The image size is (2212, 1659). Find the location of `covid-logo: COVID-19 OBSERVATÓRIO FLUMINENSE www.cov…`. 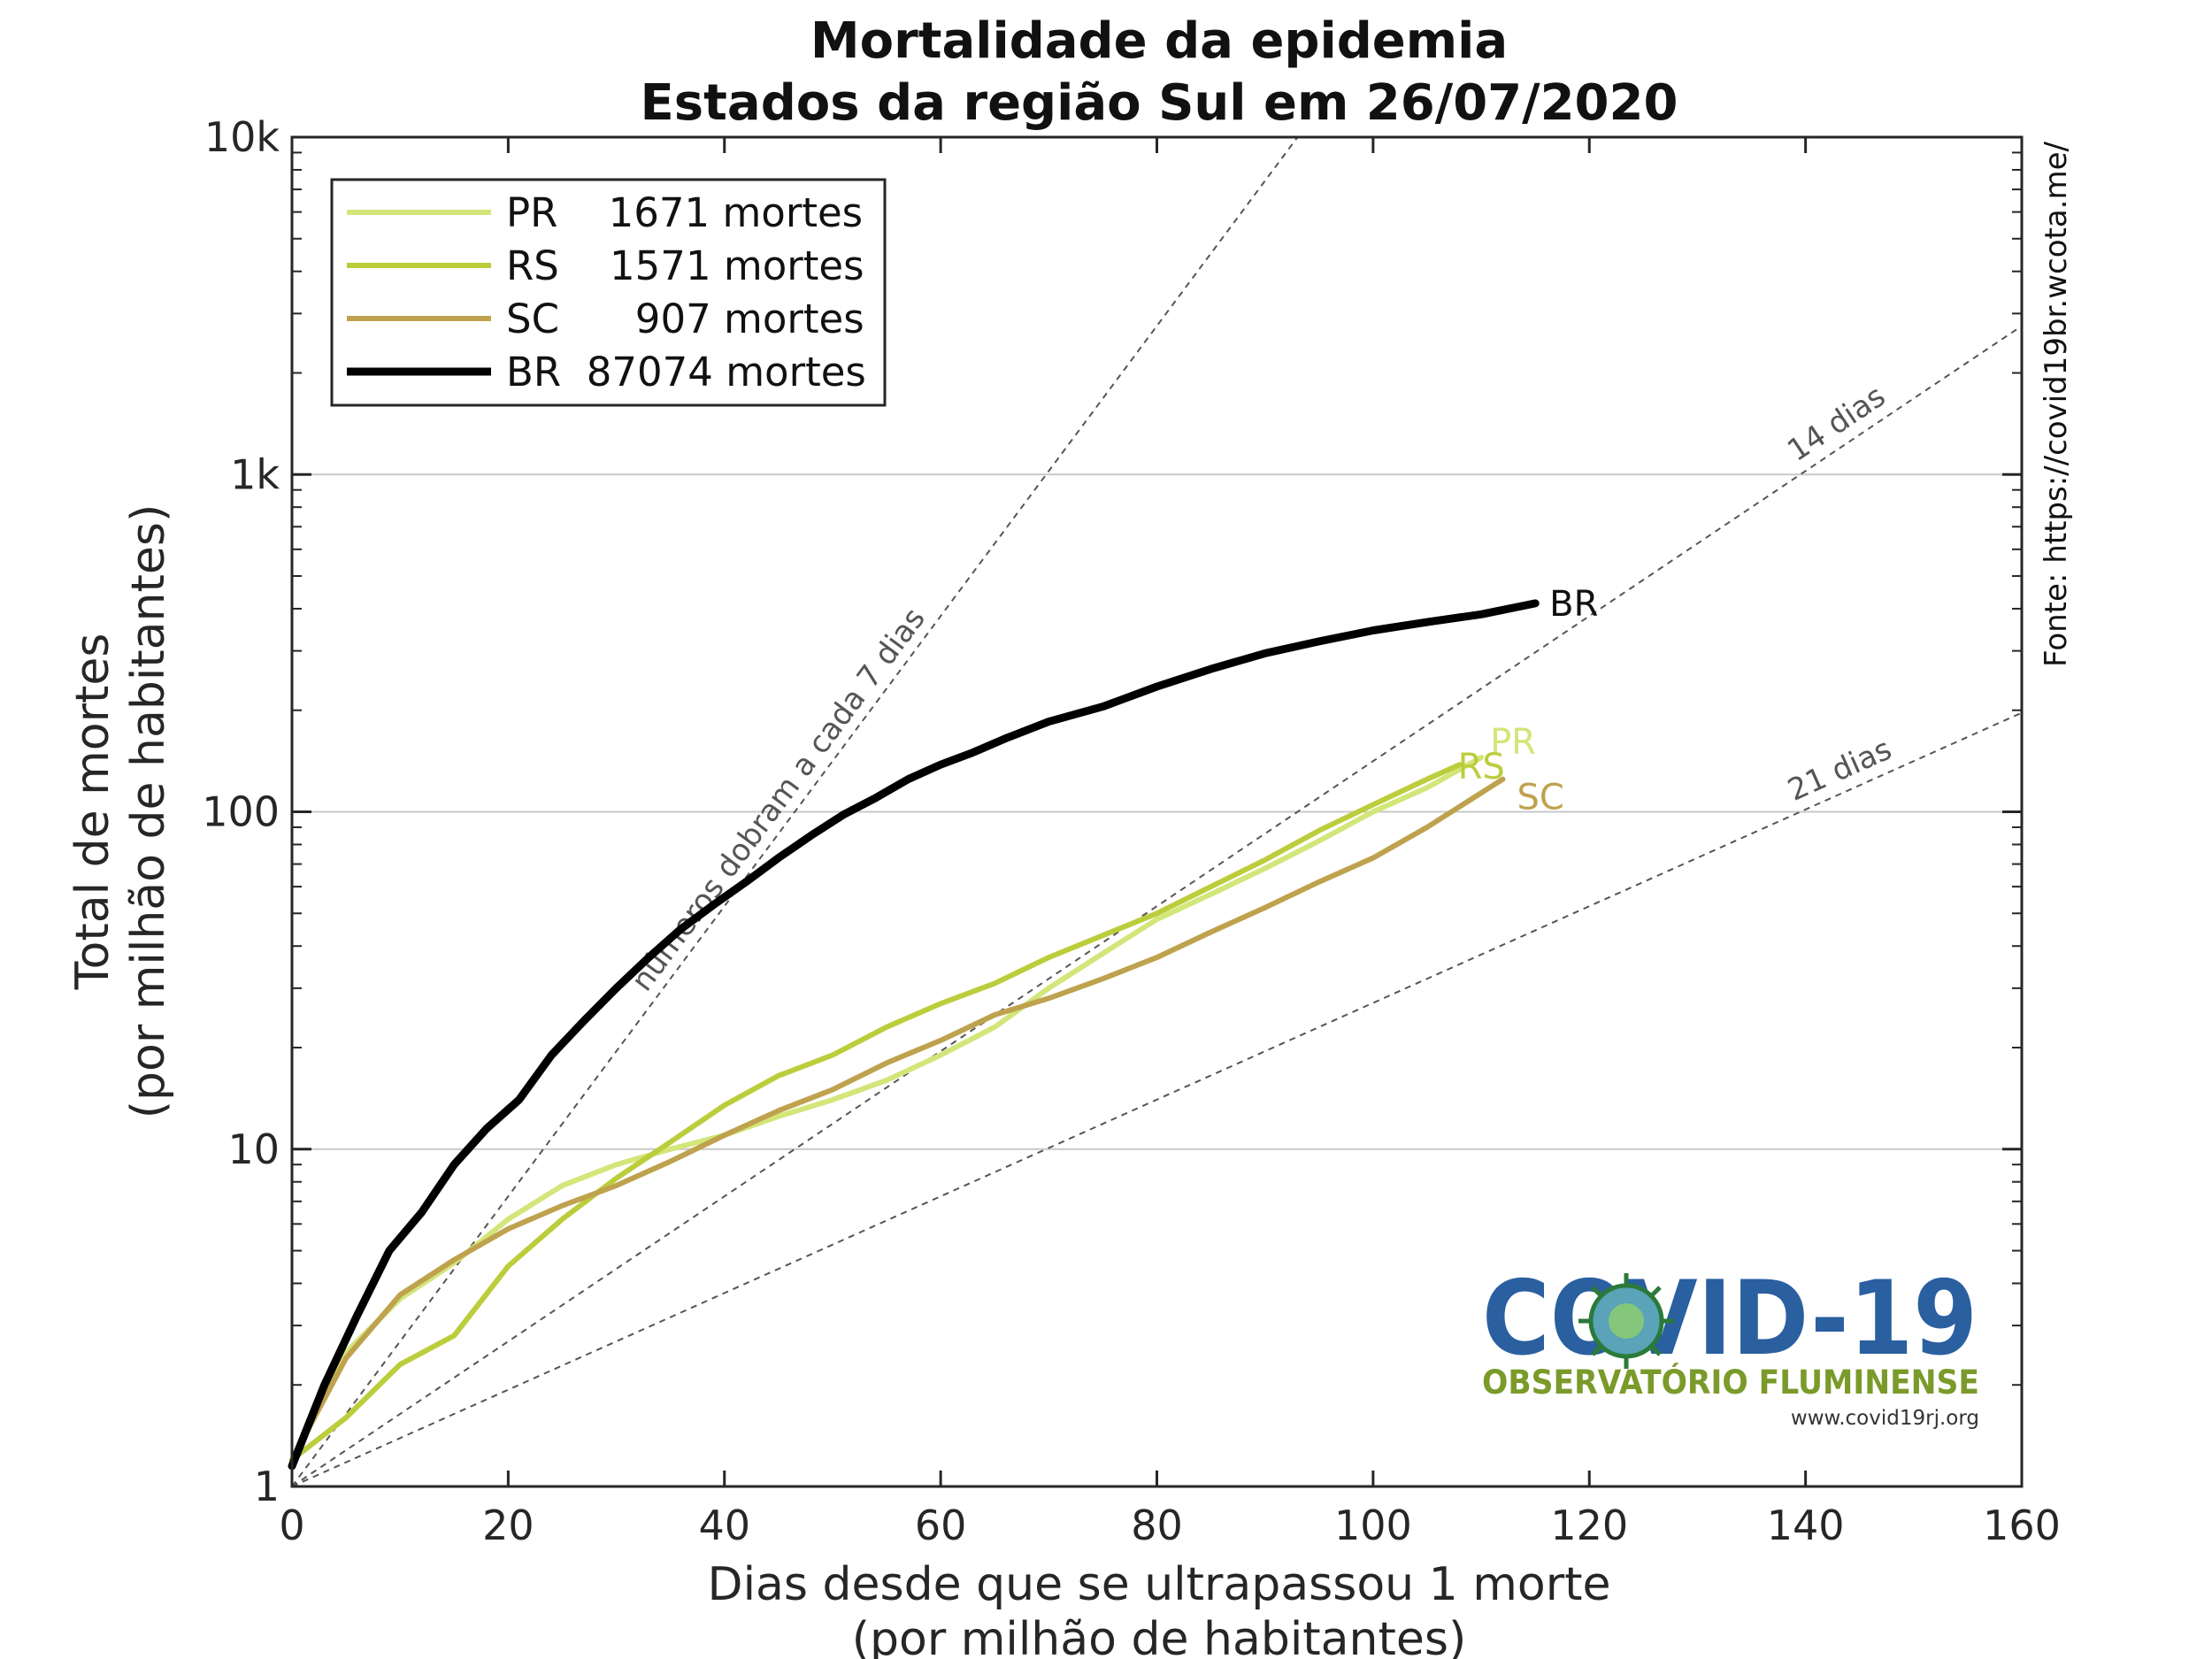

covid-logo: COVID-19 OBSERVATÓRIO FLUMINENSE www.cov… is located at coordinates (1731, 1345).